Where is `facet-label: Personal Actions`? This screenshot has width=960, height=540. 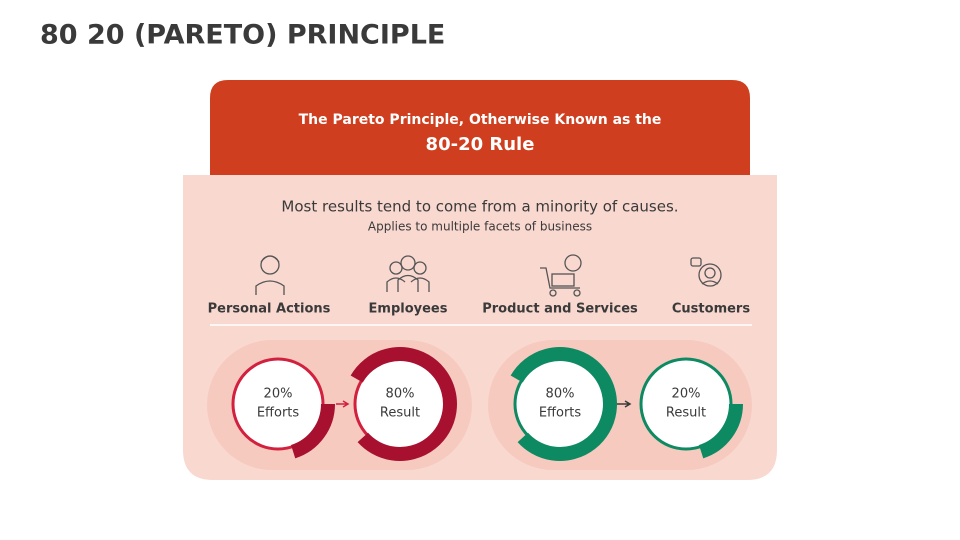
facet-label: Personal Actions is located at coordinates (269, 309).